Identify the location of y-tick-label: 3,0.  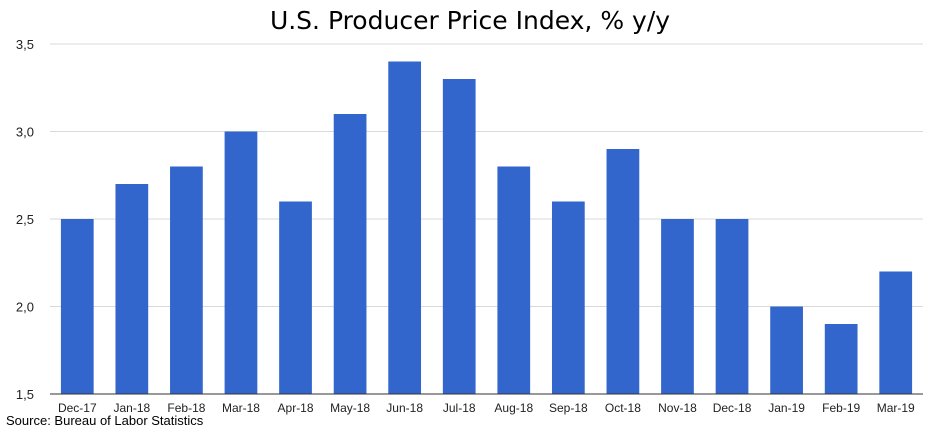
(25, 132).